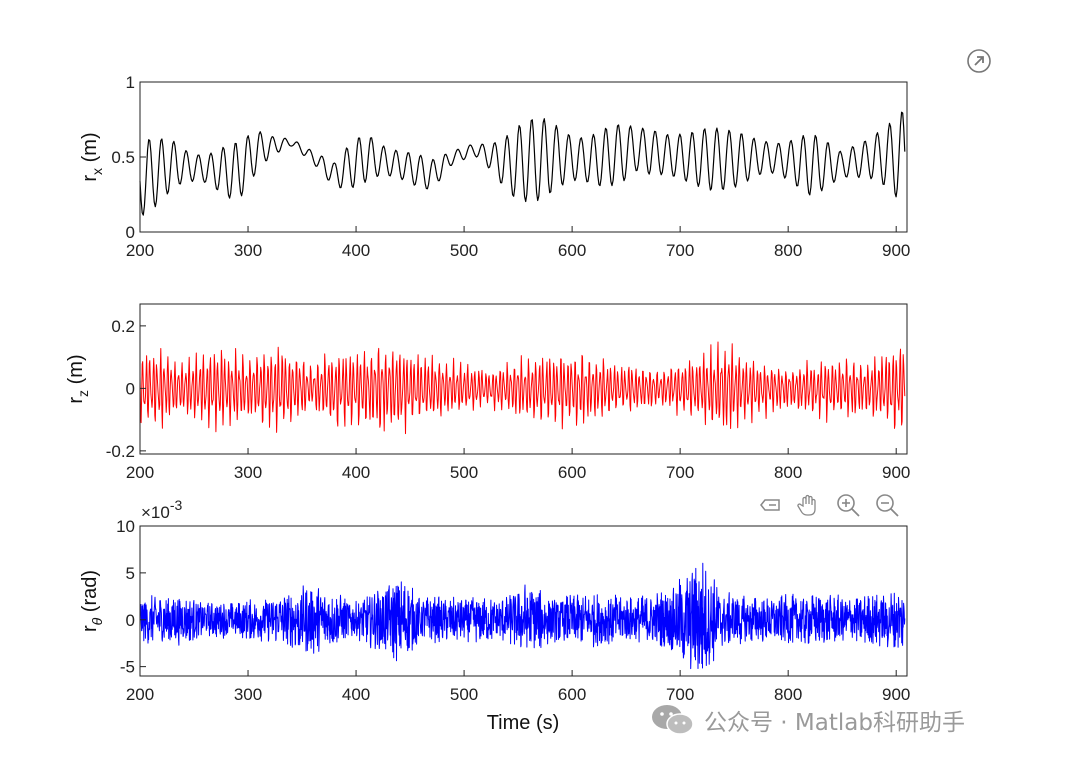  Describe the element at coordinates (76, 369) in the screenshot. I see `rz-ylabel-unit-text: (m)` at that location.